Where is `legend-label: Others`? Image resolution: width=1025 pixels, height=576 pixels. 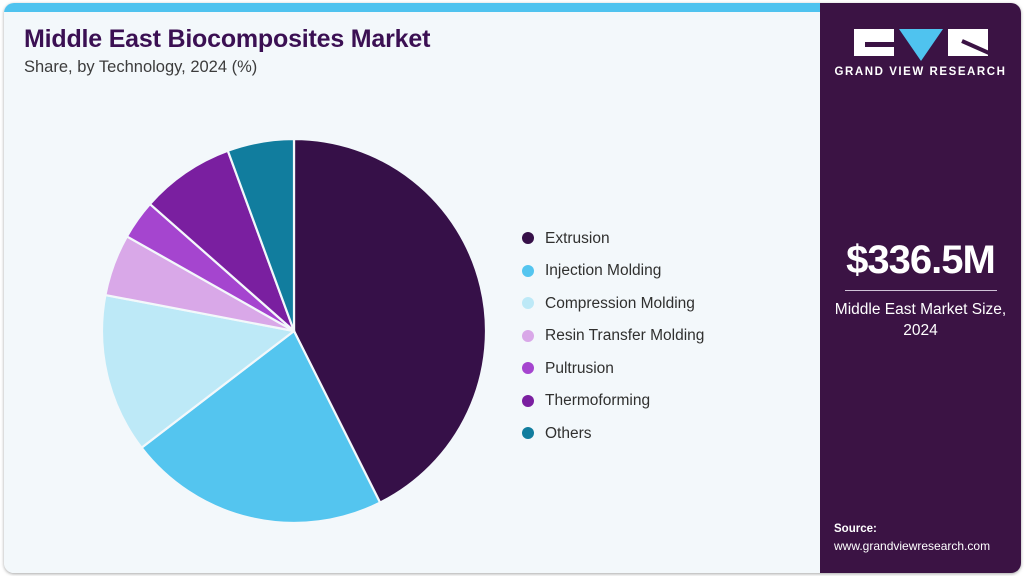
legend-label: Others is located at coordinates (568, 433).